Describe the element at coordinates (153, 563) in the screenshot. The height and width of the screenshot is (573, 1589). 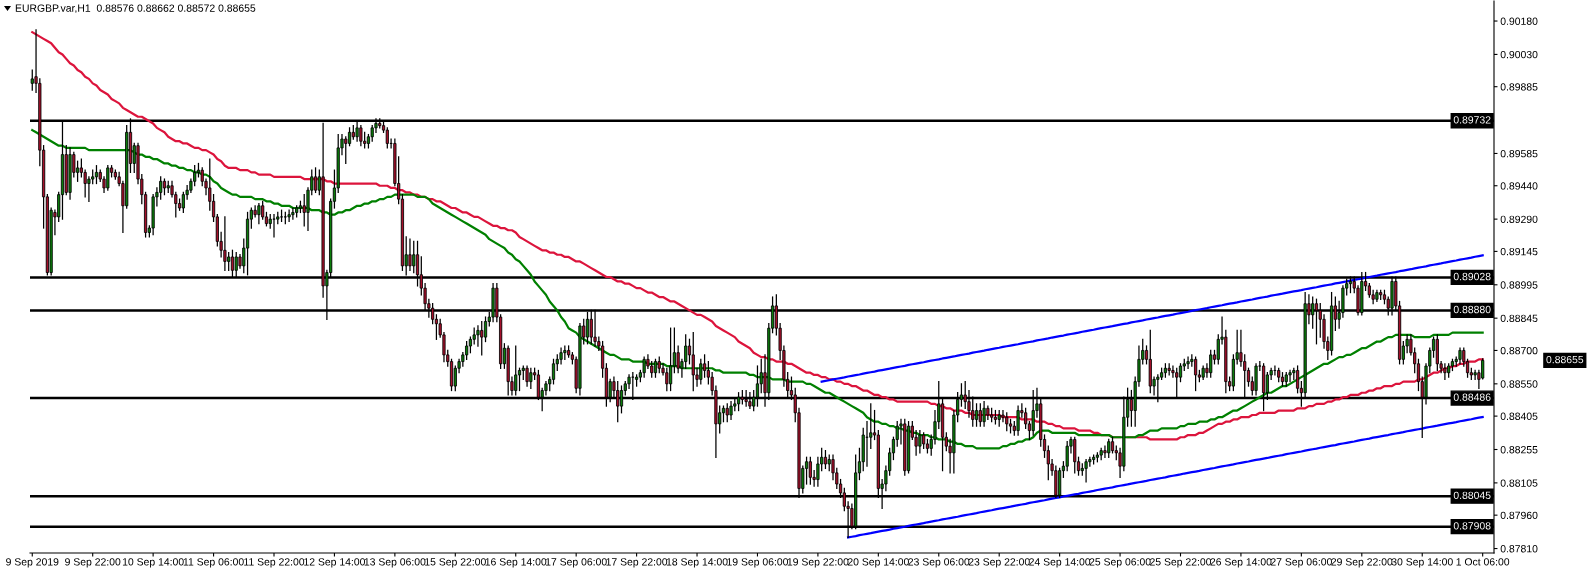
I see `x-tick-label: 10 Sep 14:00` at that location.